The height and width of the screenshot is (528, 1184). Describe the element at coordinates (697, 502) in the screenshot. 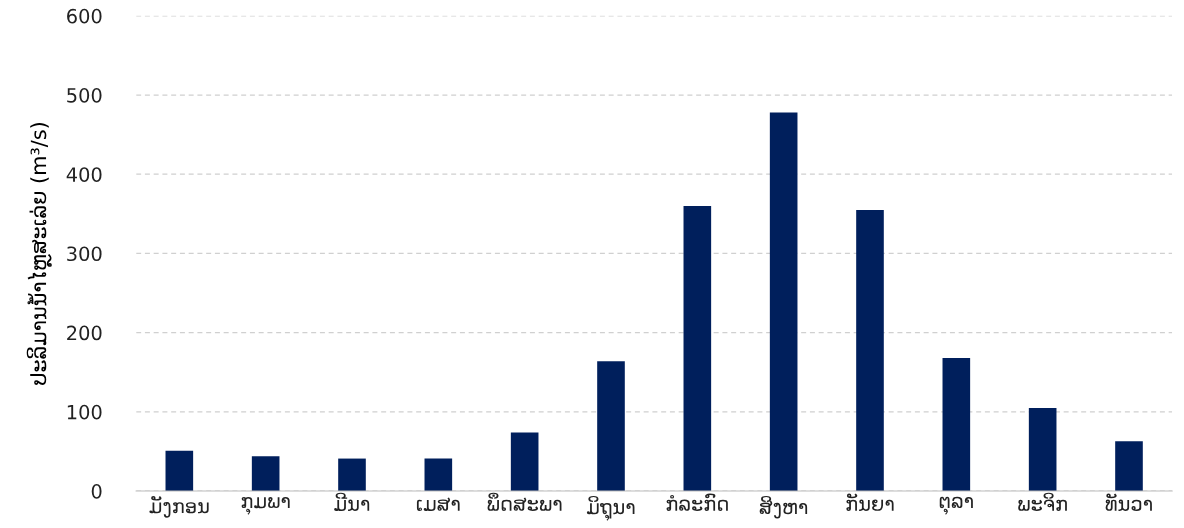

I see `x-tick-label: ກໍລະກົດ` at that location.